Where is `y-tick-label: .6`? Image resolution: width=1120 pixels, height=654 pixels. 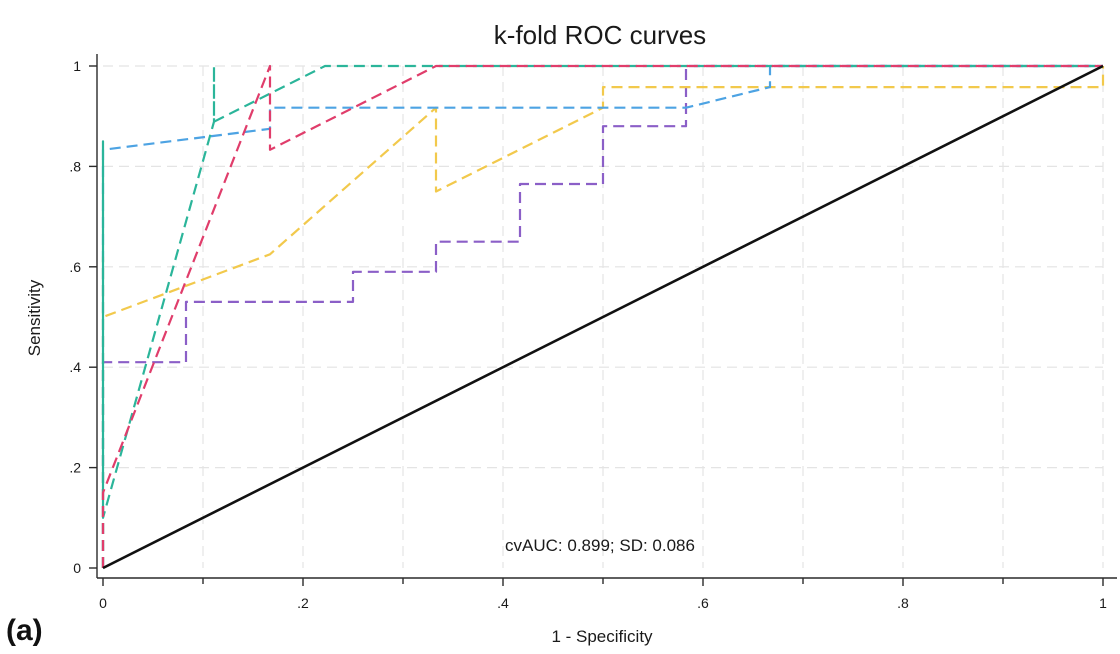 y-tick-label: .6 is located at coordinates (75, 267).